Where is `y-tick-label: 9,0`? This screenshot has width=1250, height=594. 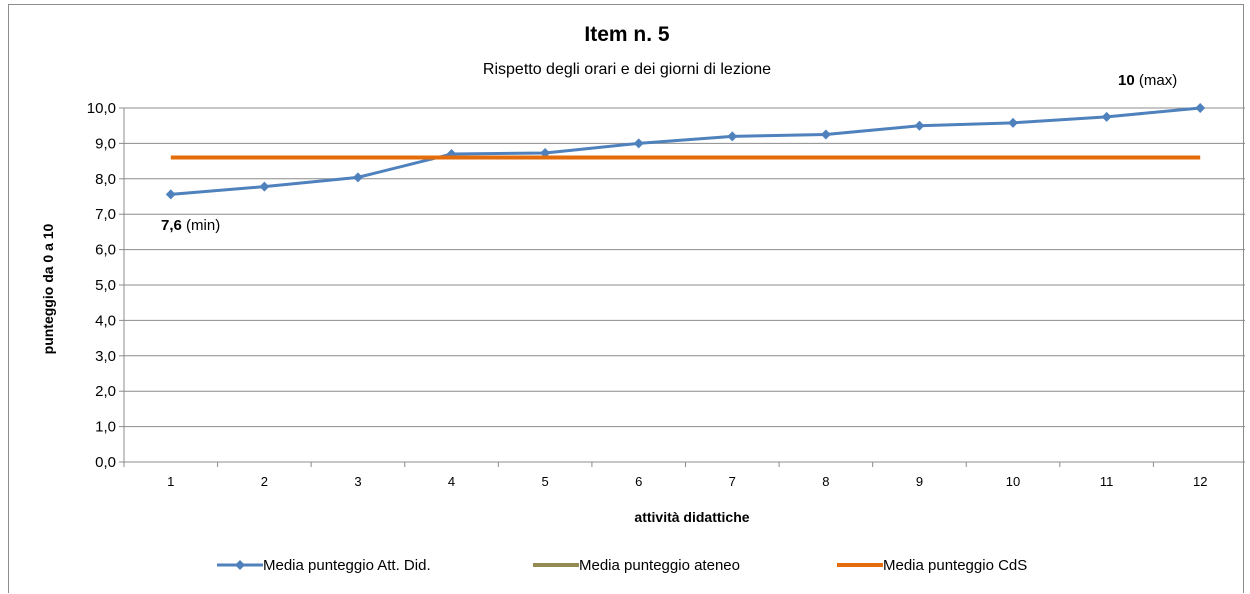
y-tick-label: 9,0 is located at coordinates (105, 143).